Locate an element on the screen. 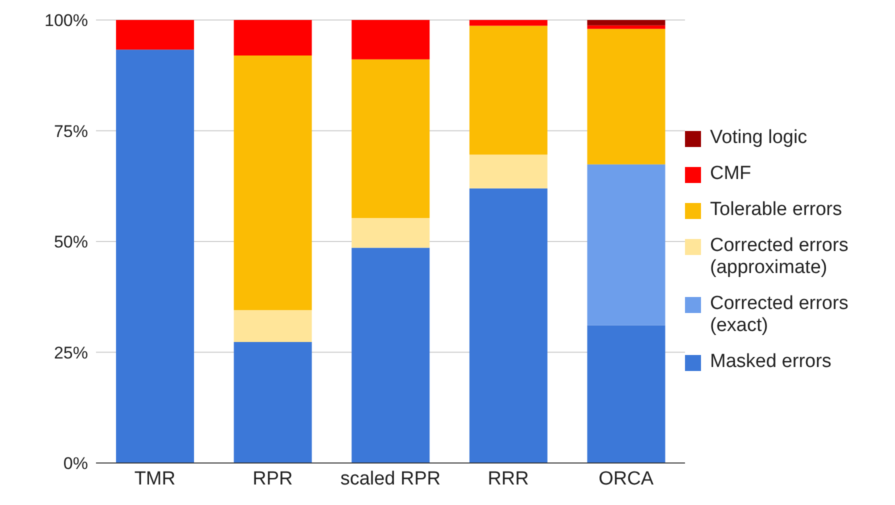 The image size is (895, 505). legend-label: Tolerable errors is located at coordinates (776, 209).